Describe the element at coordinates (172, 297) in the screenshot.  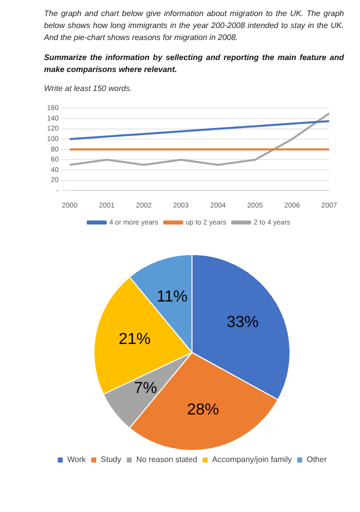
I see `data-label: 11%` at that location.